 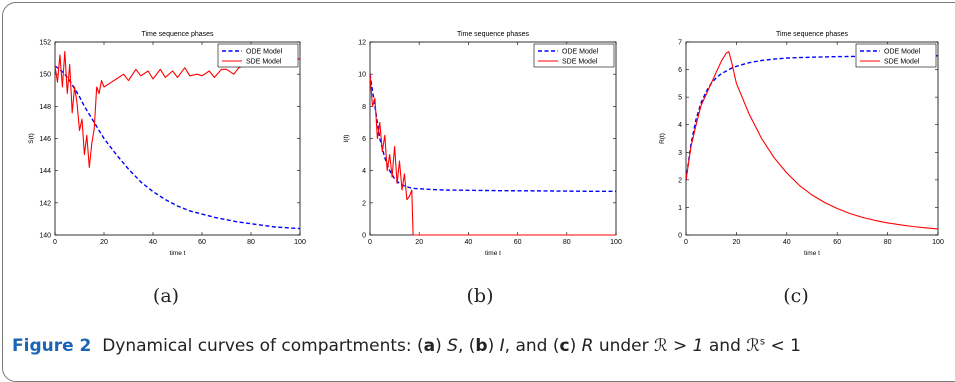 What do you see at coordinates (564, 346) in the screenshot?
I see `caption-c: c` at bounding box center [564, 346].